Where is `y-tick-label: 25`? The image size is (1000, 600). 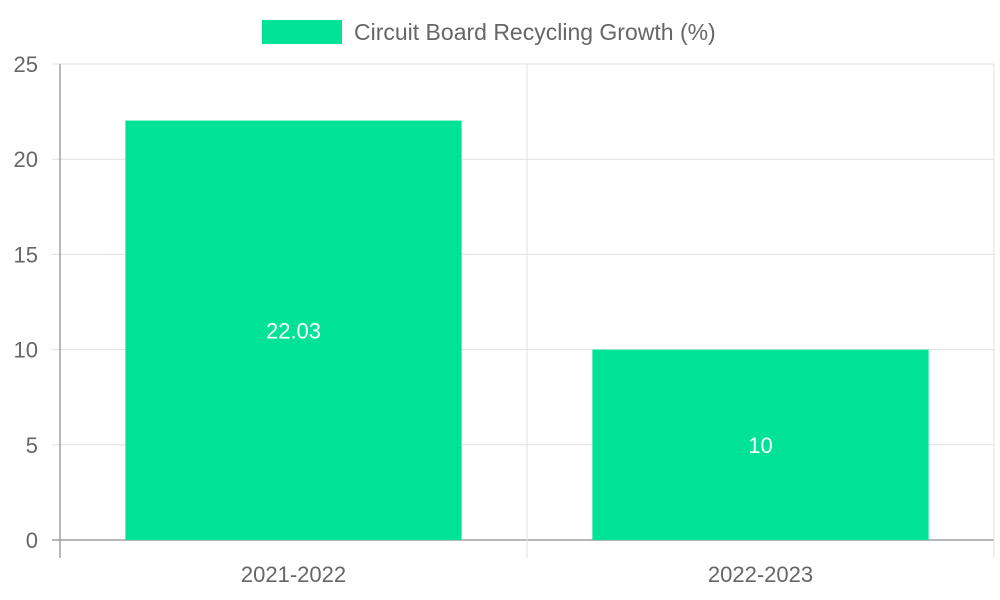
y-tick-label: 25 is located at coordinates (26, 64).